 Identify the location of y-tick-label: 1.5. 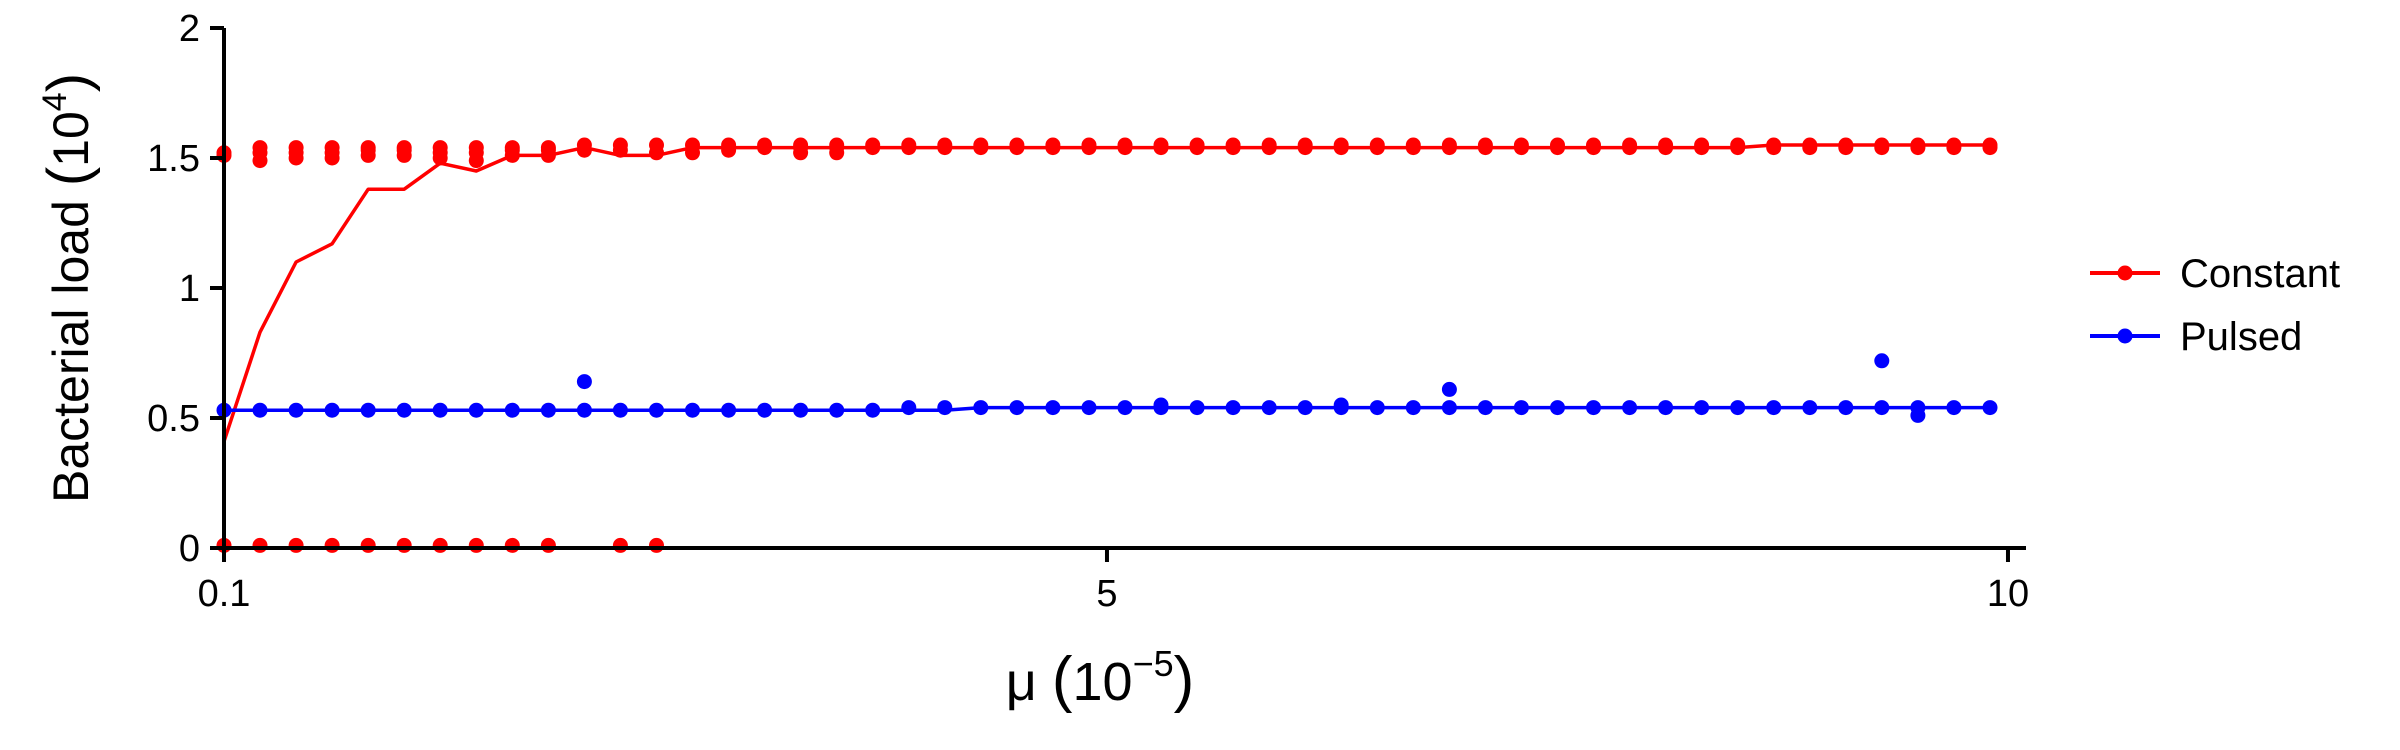
(173, 159).